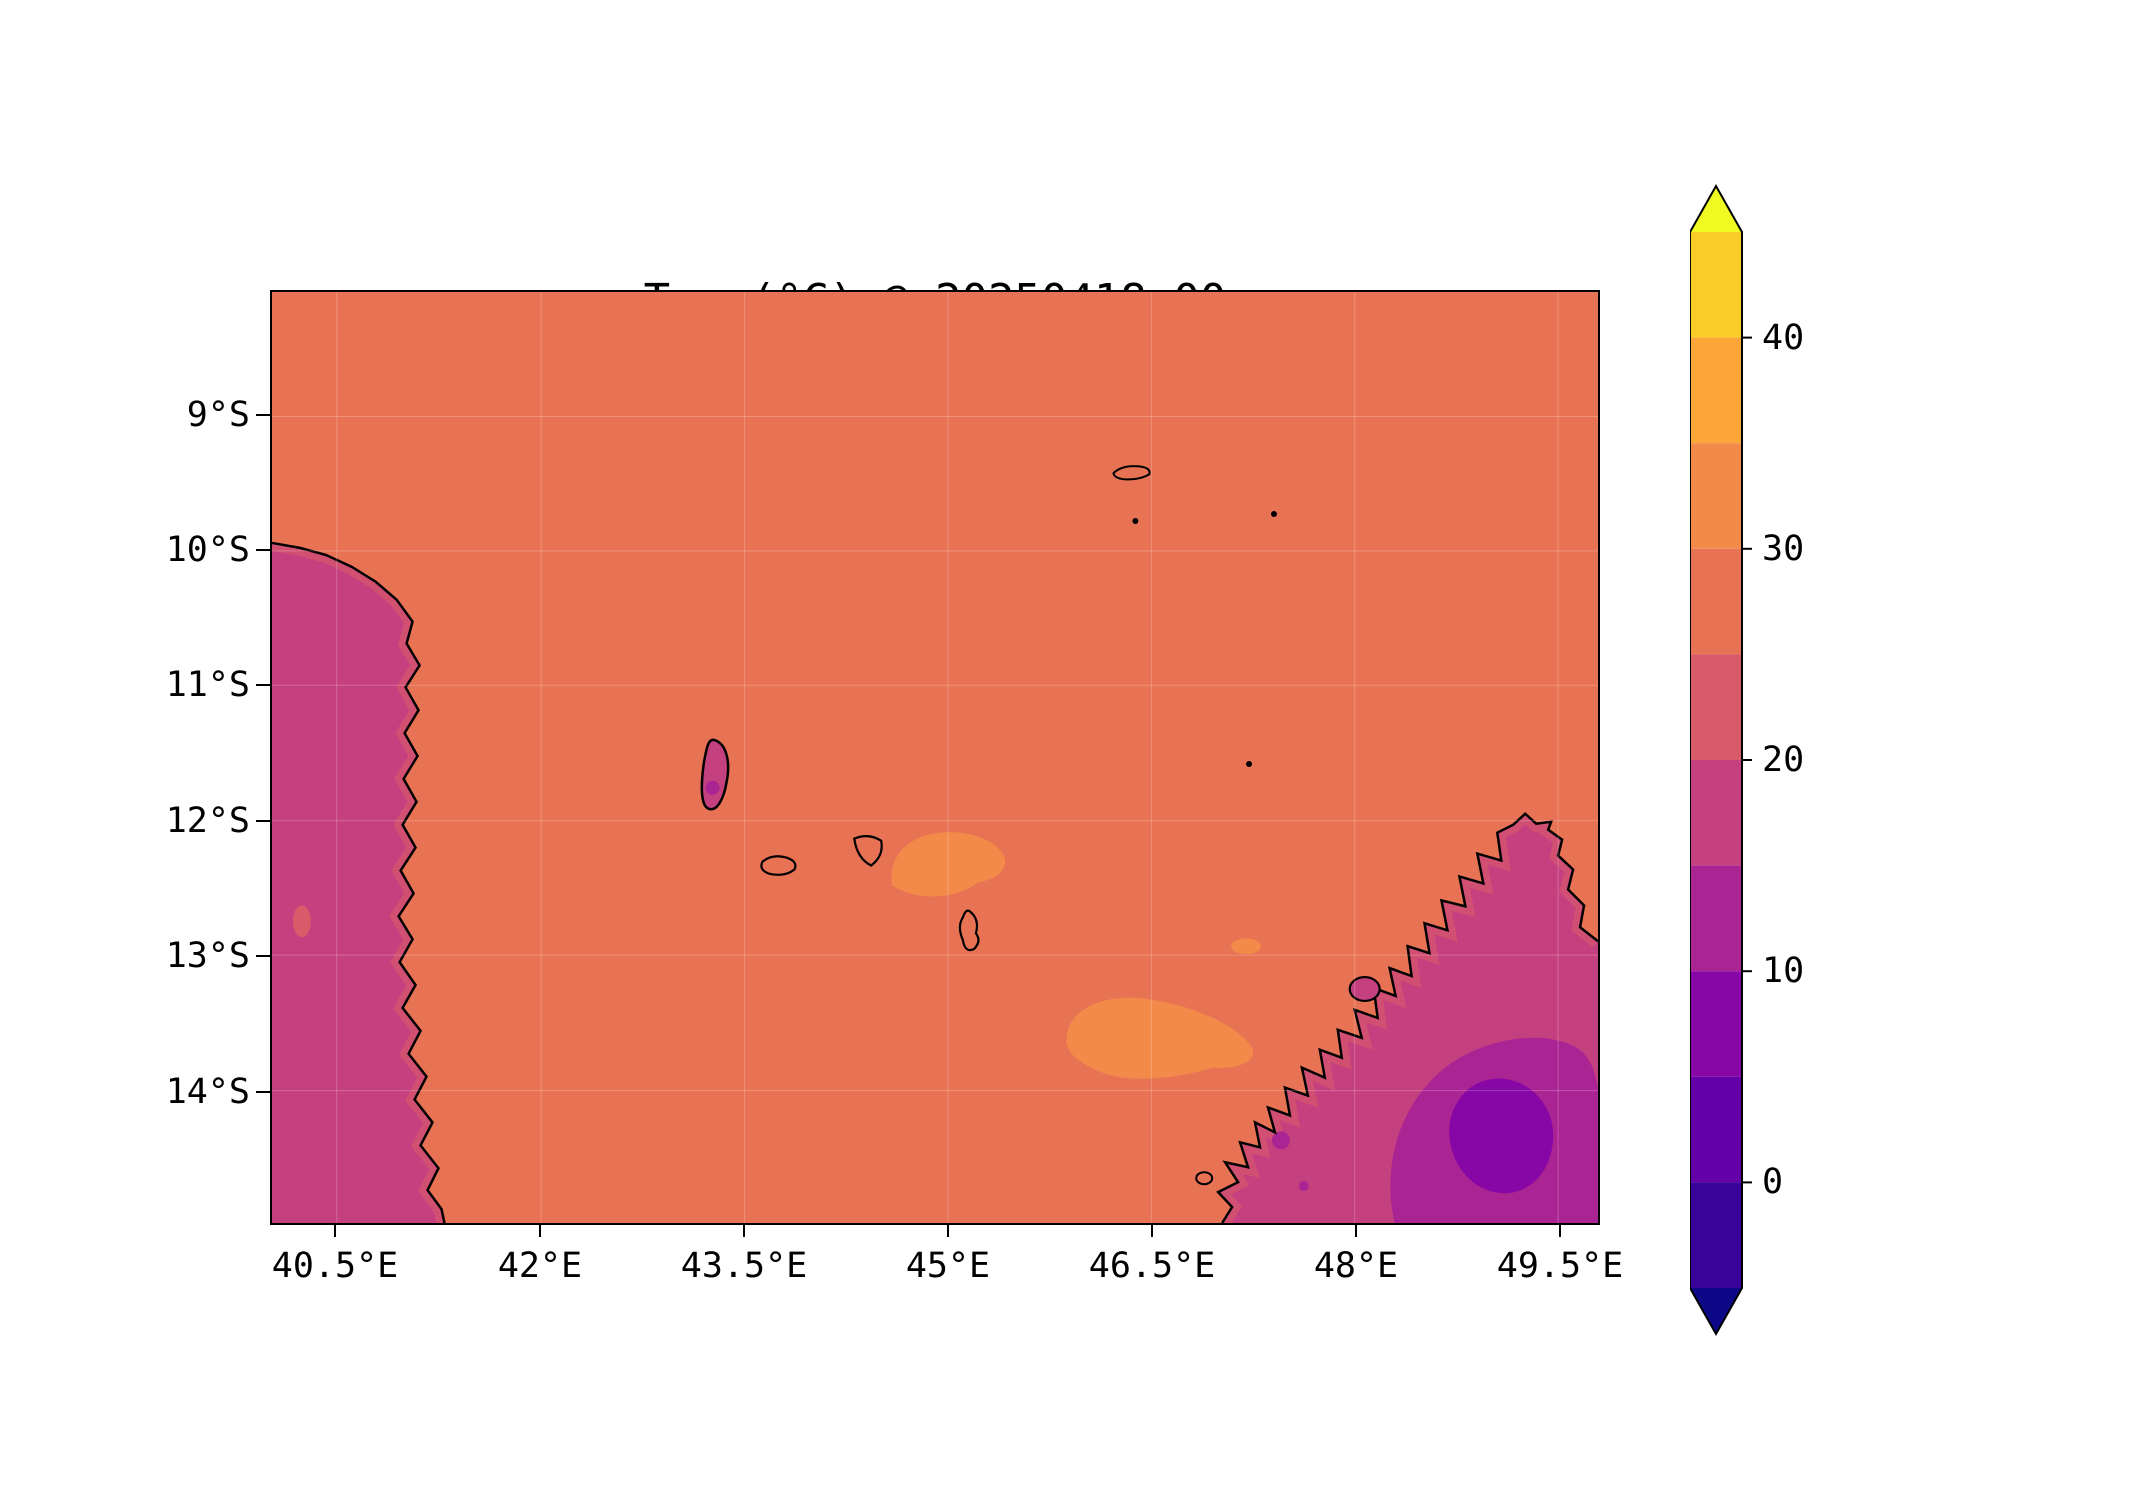  What do you see at coordinates (778, 865) in the screenshot?
I see `island-moheli` at bounding box center [778, 865].